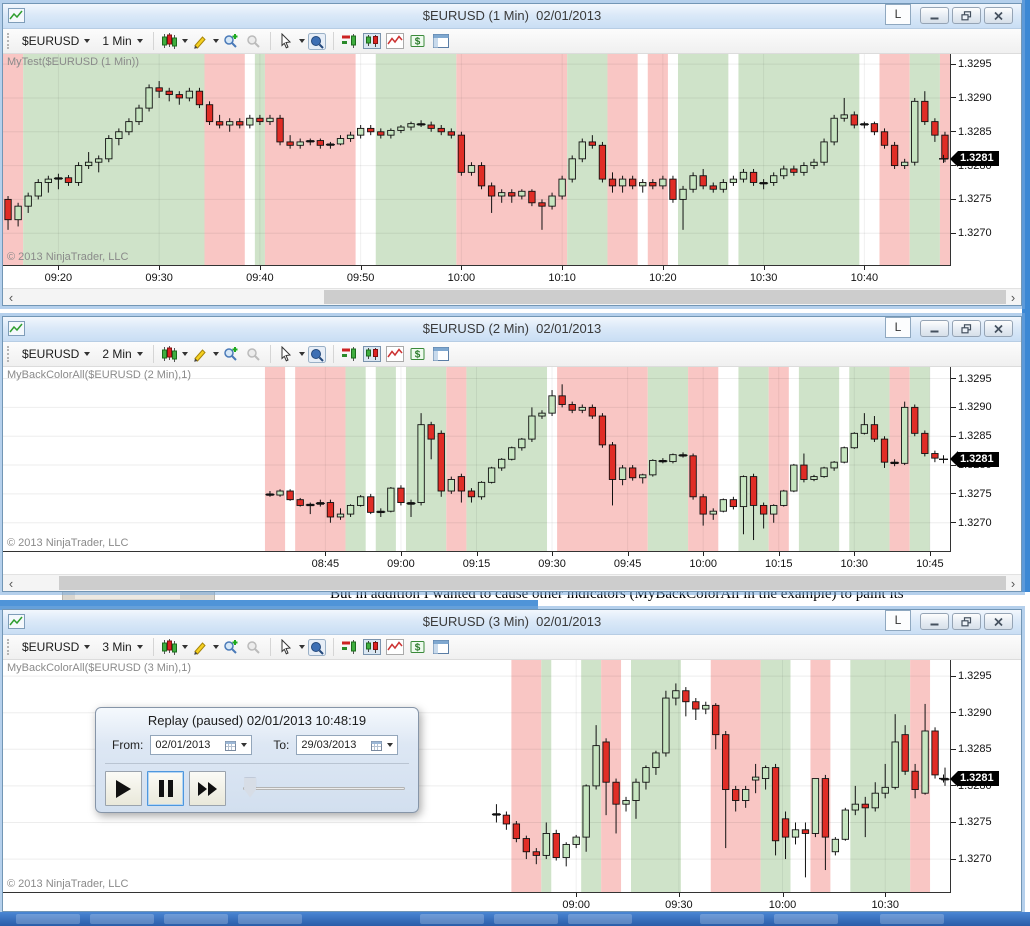  I want to click on slider-track, so click(324, 788).